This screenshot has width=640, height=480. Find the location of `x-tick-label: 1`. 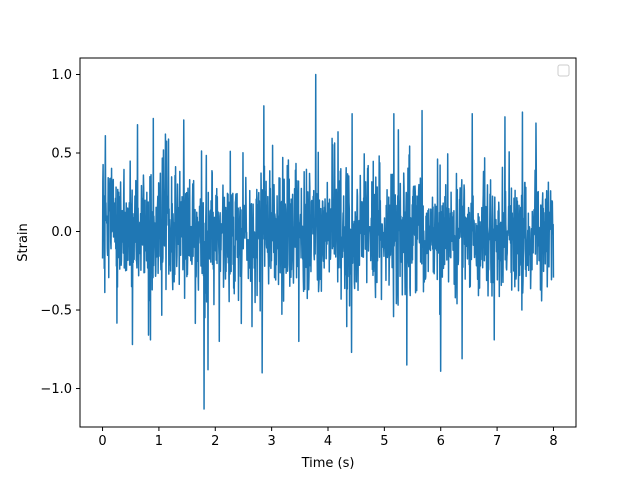

x-tick-label: 1 is located at coordinates (159, 441).